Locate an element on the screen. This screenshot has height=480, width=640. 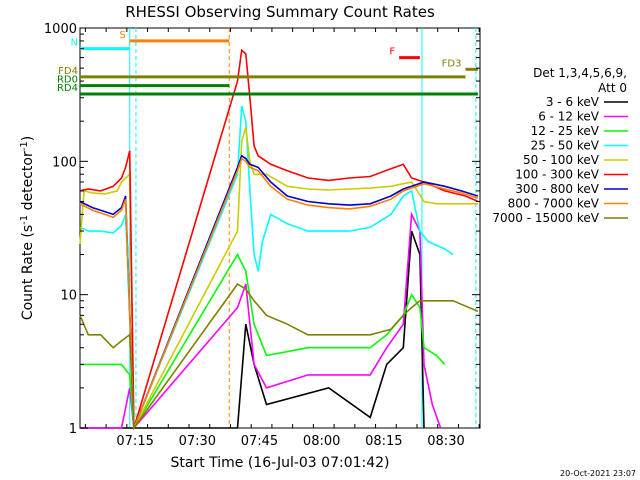
legend-label-6: 300 - 800 keV is located at coordinates (557, 189).